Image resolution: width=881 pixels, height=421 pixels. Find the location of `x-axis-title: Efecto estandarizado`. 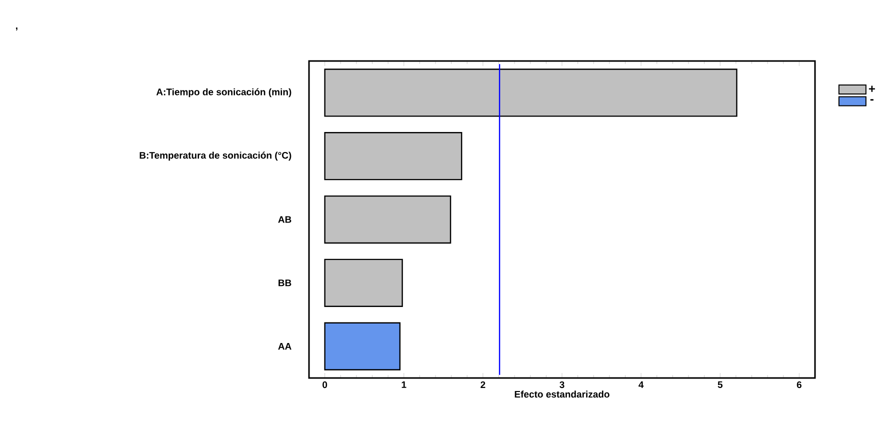

x-axis-title: Efecto estandarizado is located at coordinates (562, 394).